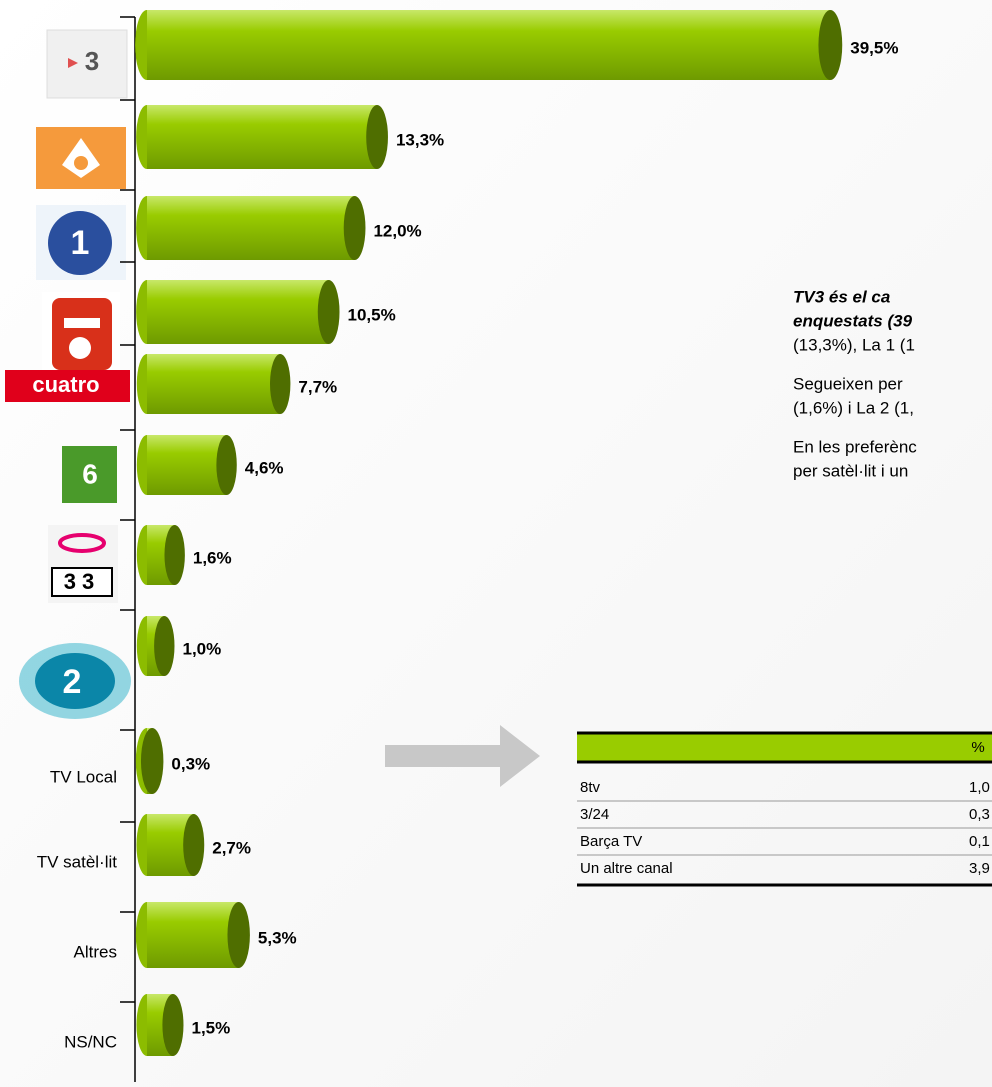 The image size is (992, 1087). What do you see at coordinates (977, 747) in the screenshot?
I see `table-header: %` at bounding box center [977, 747].